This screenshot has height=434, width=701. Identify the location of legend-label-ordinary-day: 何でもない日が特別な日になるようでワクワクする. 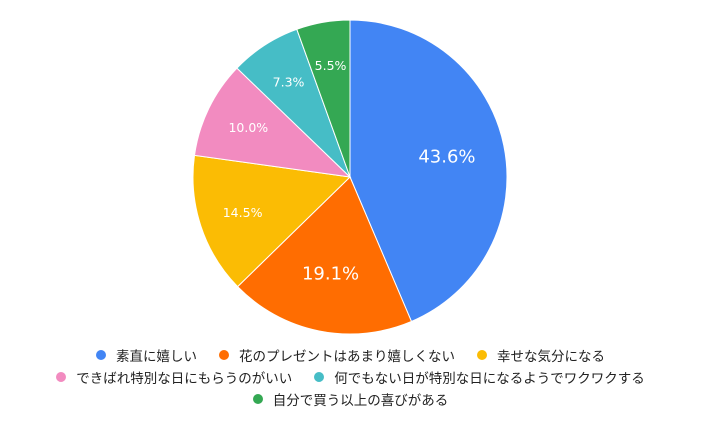
(489, 379).